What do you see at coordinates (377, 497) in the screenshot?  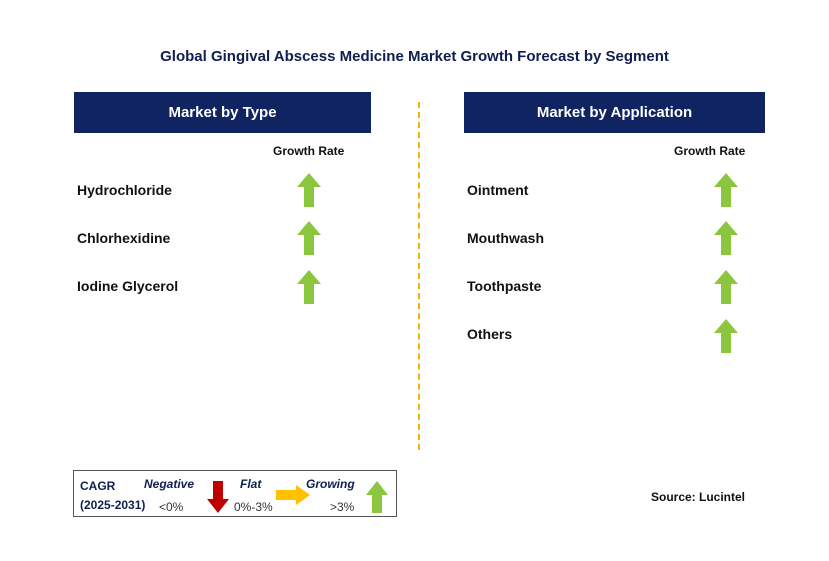 I see `growing-arrow-up-icon` at bounding box center [377, 497].